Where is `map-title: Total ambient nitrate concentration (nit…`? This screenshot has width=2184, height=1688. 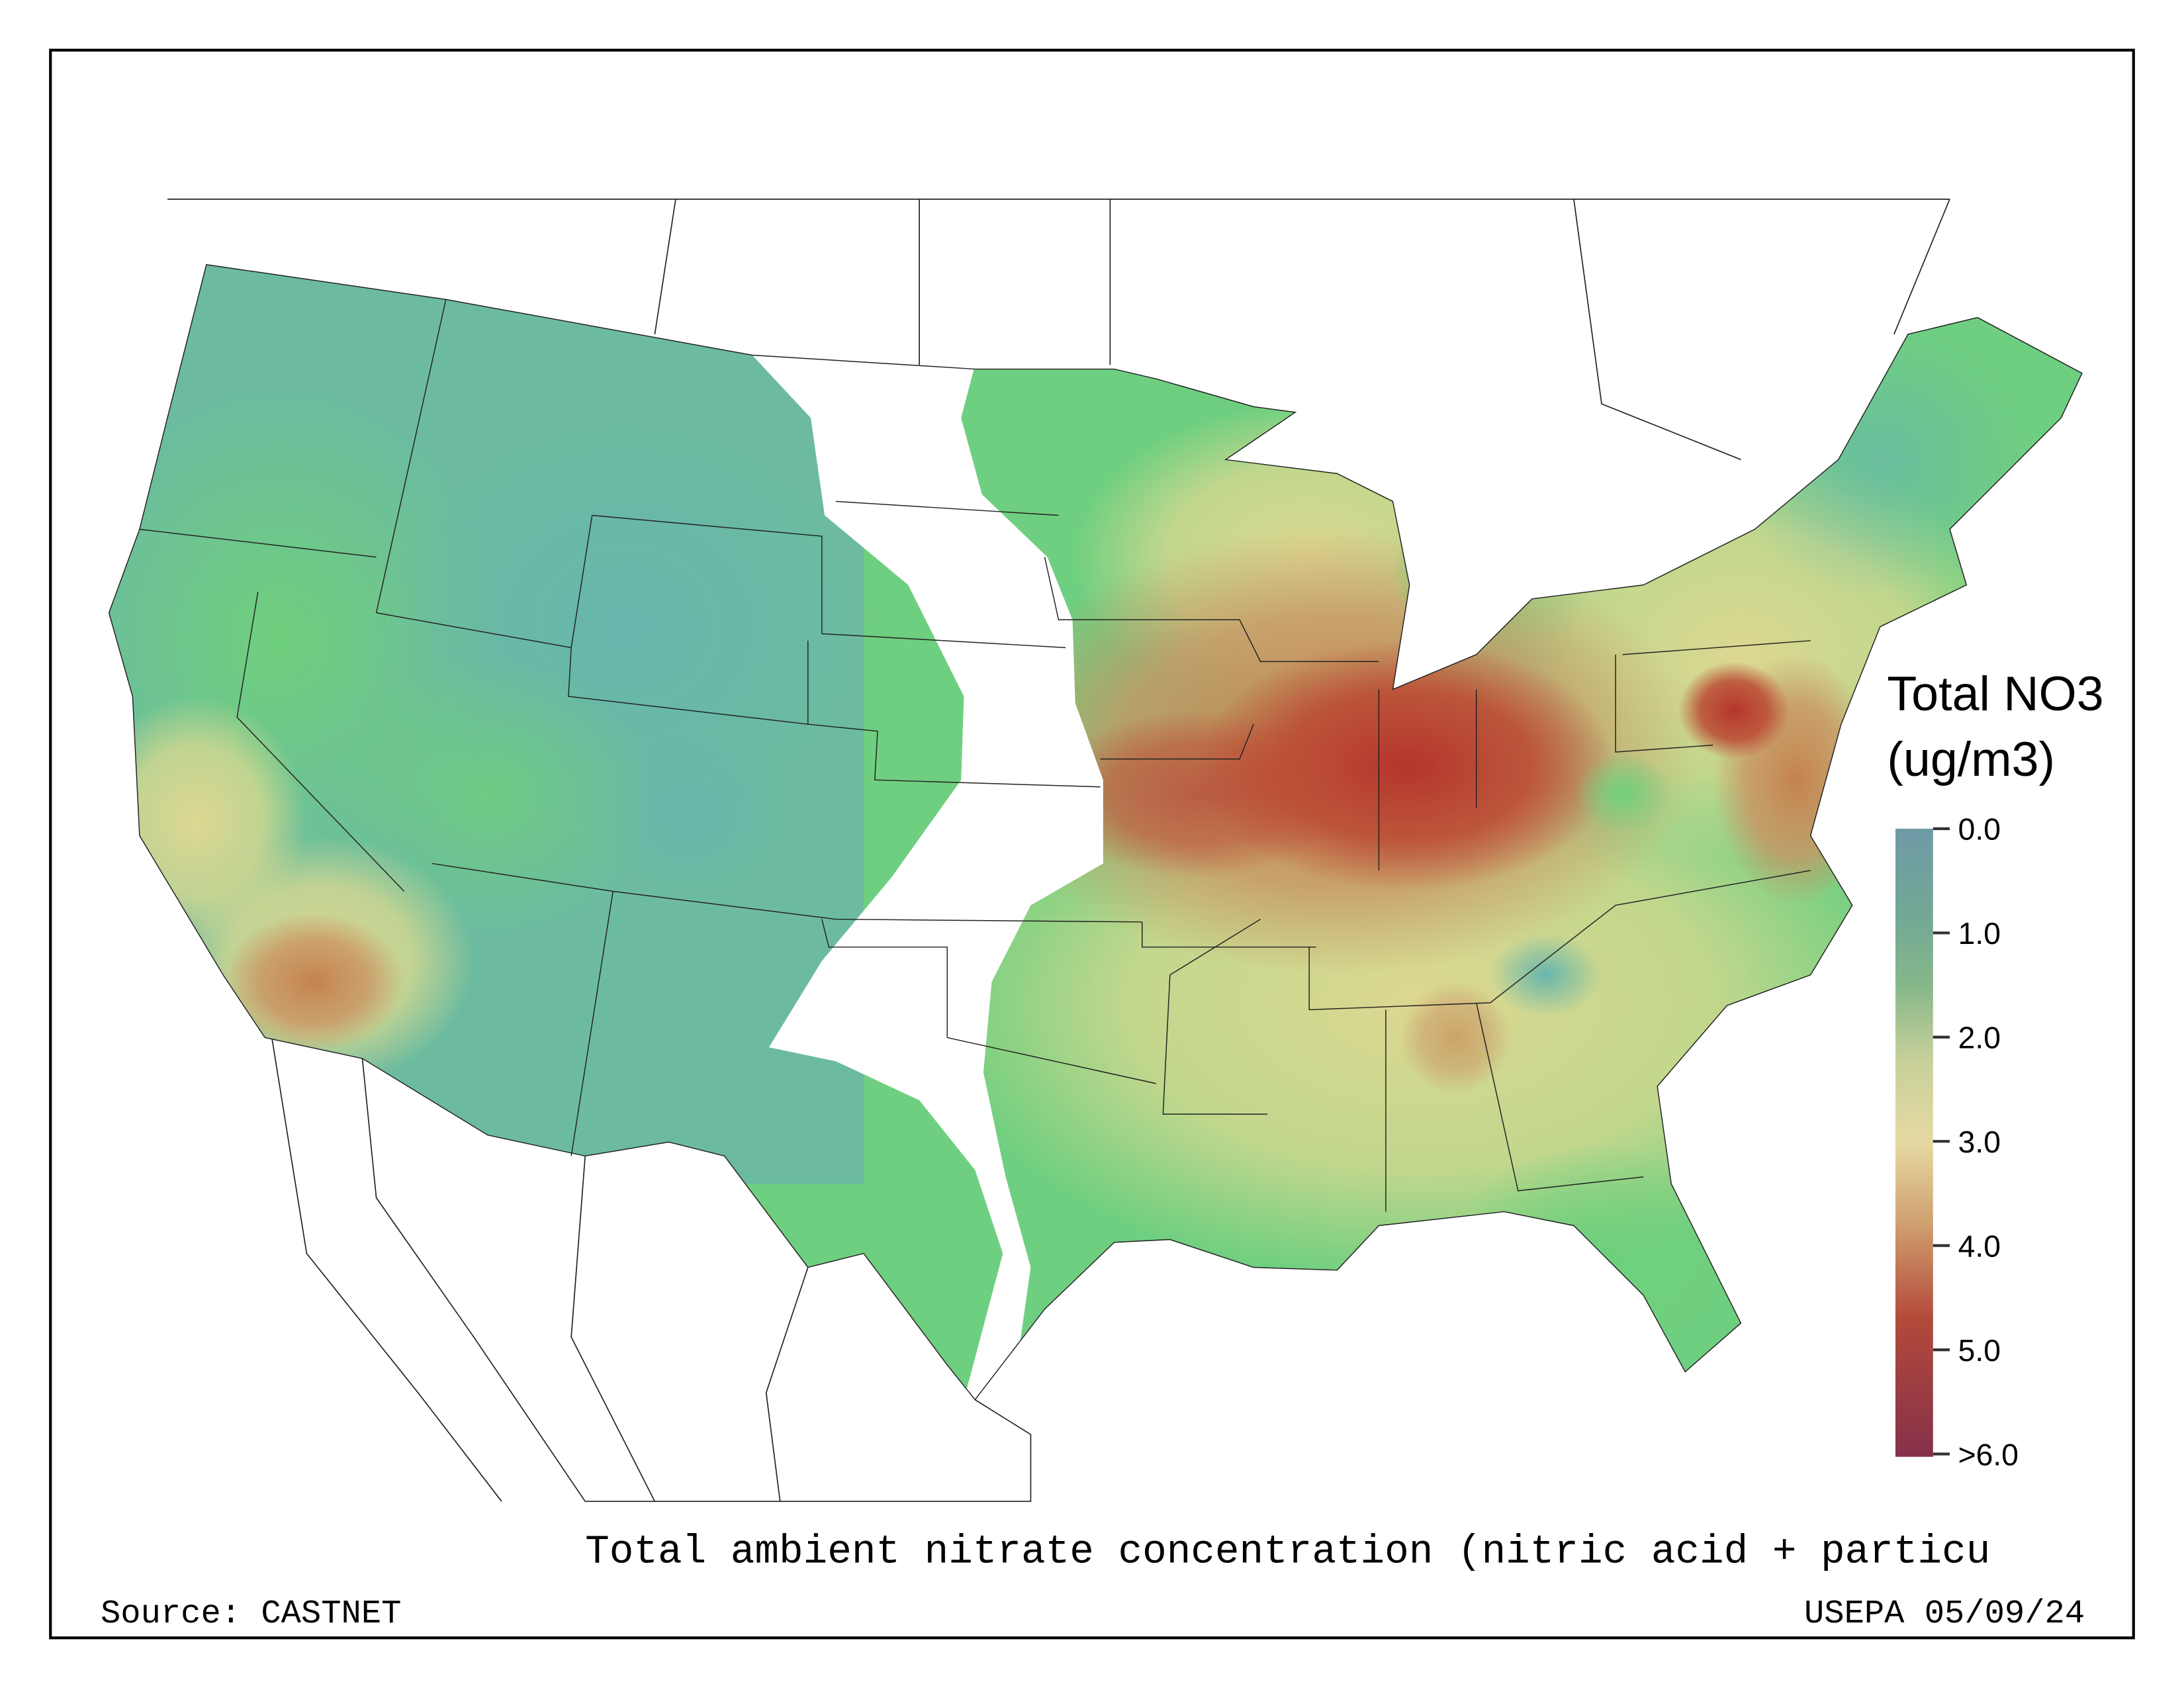
map-title: Total ambient nitrate concentration (nit… is located at coordinates (1287, 1552).